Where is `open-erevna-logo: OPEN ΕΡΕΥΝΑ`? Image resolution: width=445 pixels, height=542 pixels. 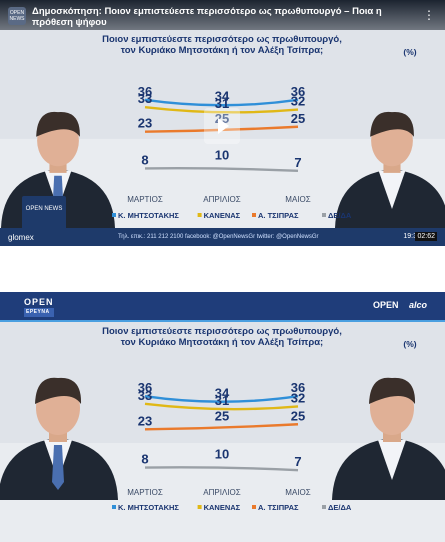
open-erevna-logo: OPEN ΕΡΕΥΝΑ is located at coordinates (39, 307).